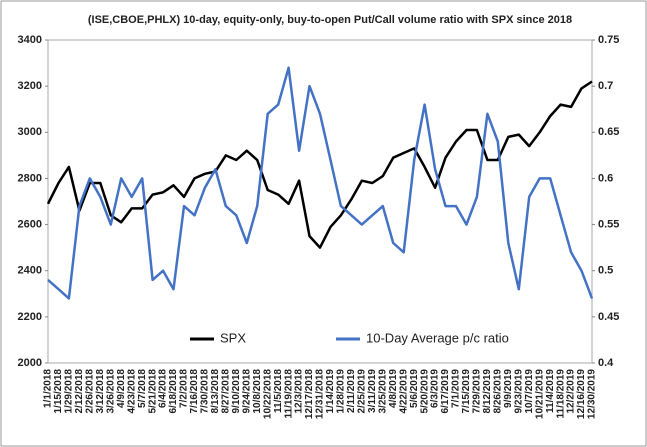  I want to click on x-tick-label: 4/8/2019, so click(393, 388).